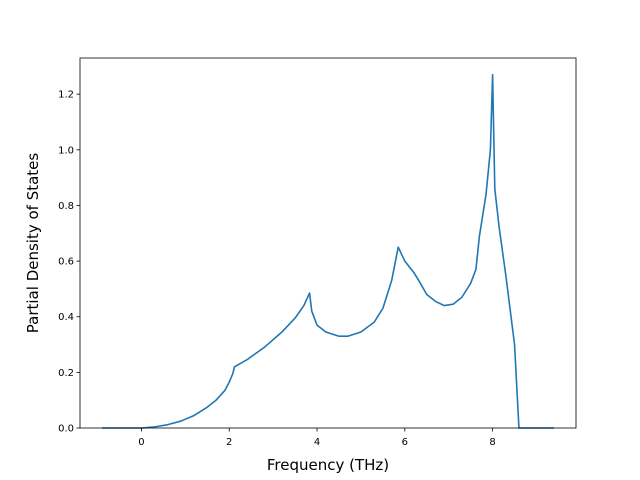 The width and height of the screenshot is (640, 480). I want to click on x-axis-label: Frequency (THz), so click(328, 465).